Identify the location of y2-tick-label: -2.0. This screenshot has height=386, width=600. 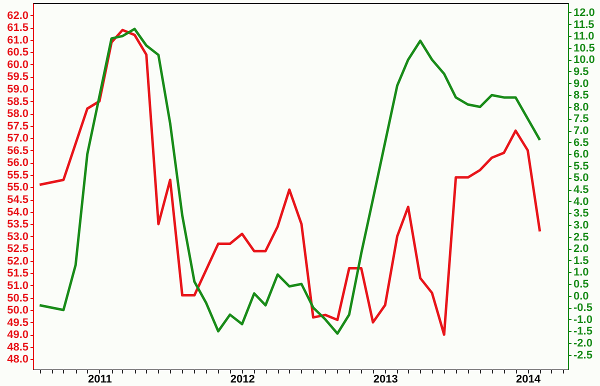
(583, 344).